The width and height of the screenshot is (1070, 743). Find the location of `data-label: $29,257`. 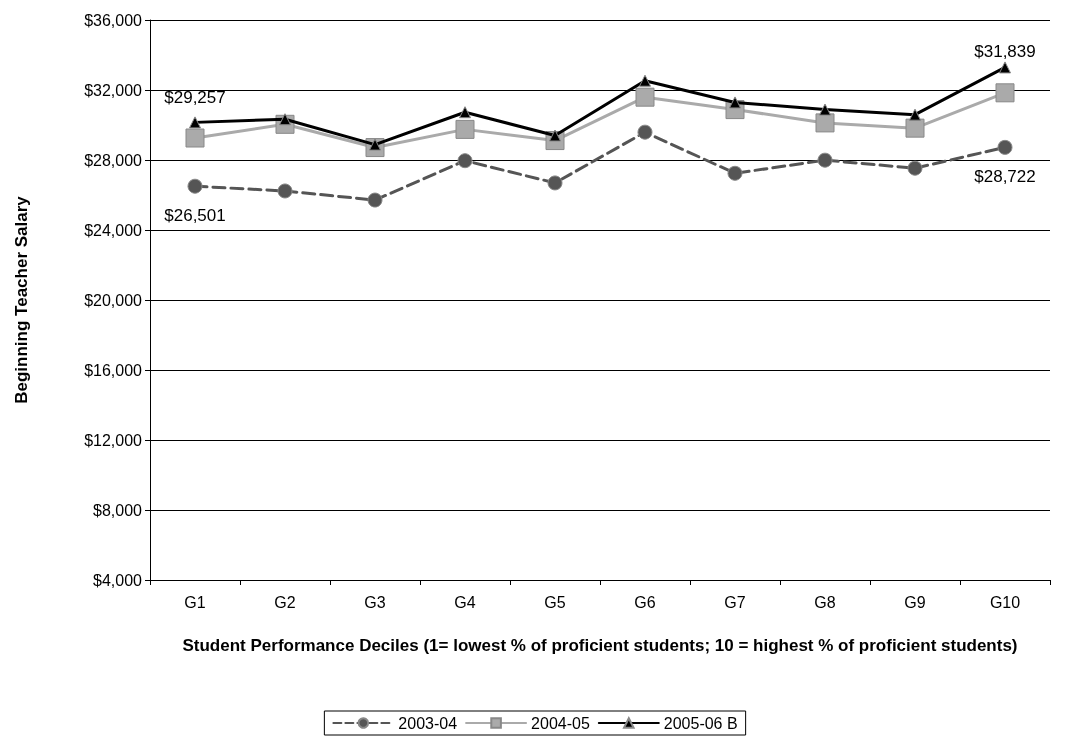

data-label: $29,257 is located at coordinates (195, 97).